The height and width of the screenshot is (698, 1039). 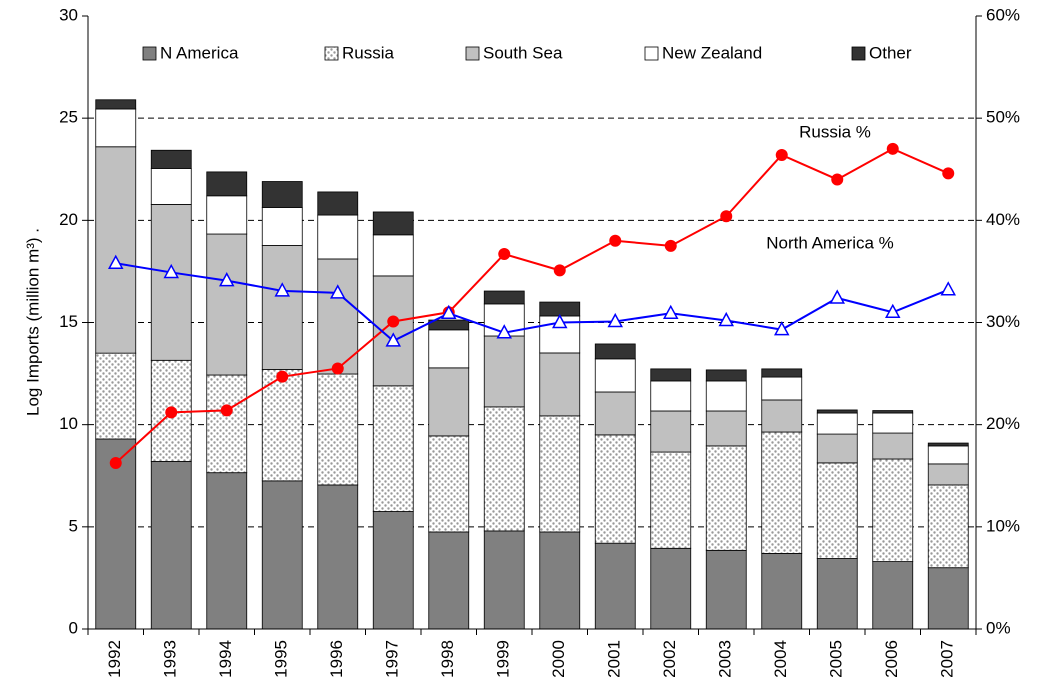 I want to click on x-tick-label: 1992, so click(x=114, y=659).